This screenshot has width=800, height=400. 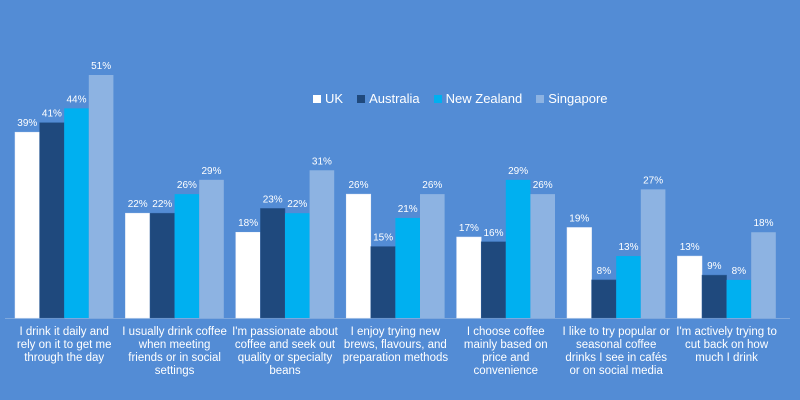 What do you see at coordinates (76, 99) in the screenshot?
I see `data-label: 44%` at bounding box center [76, 99].